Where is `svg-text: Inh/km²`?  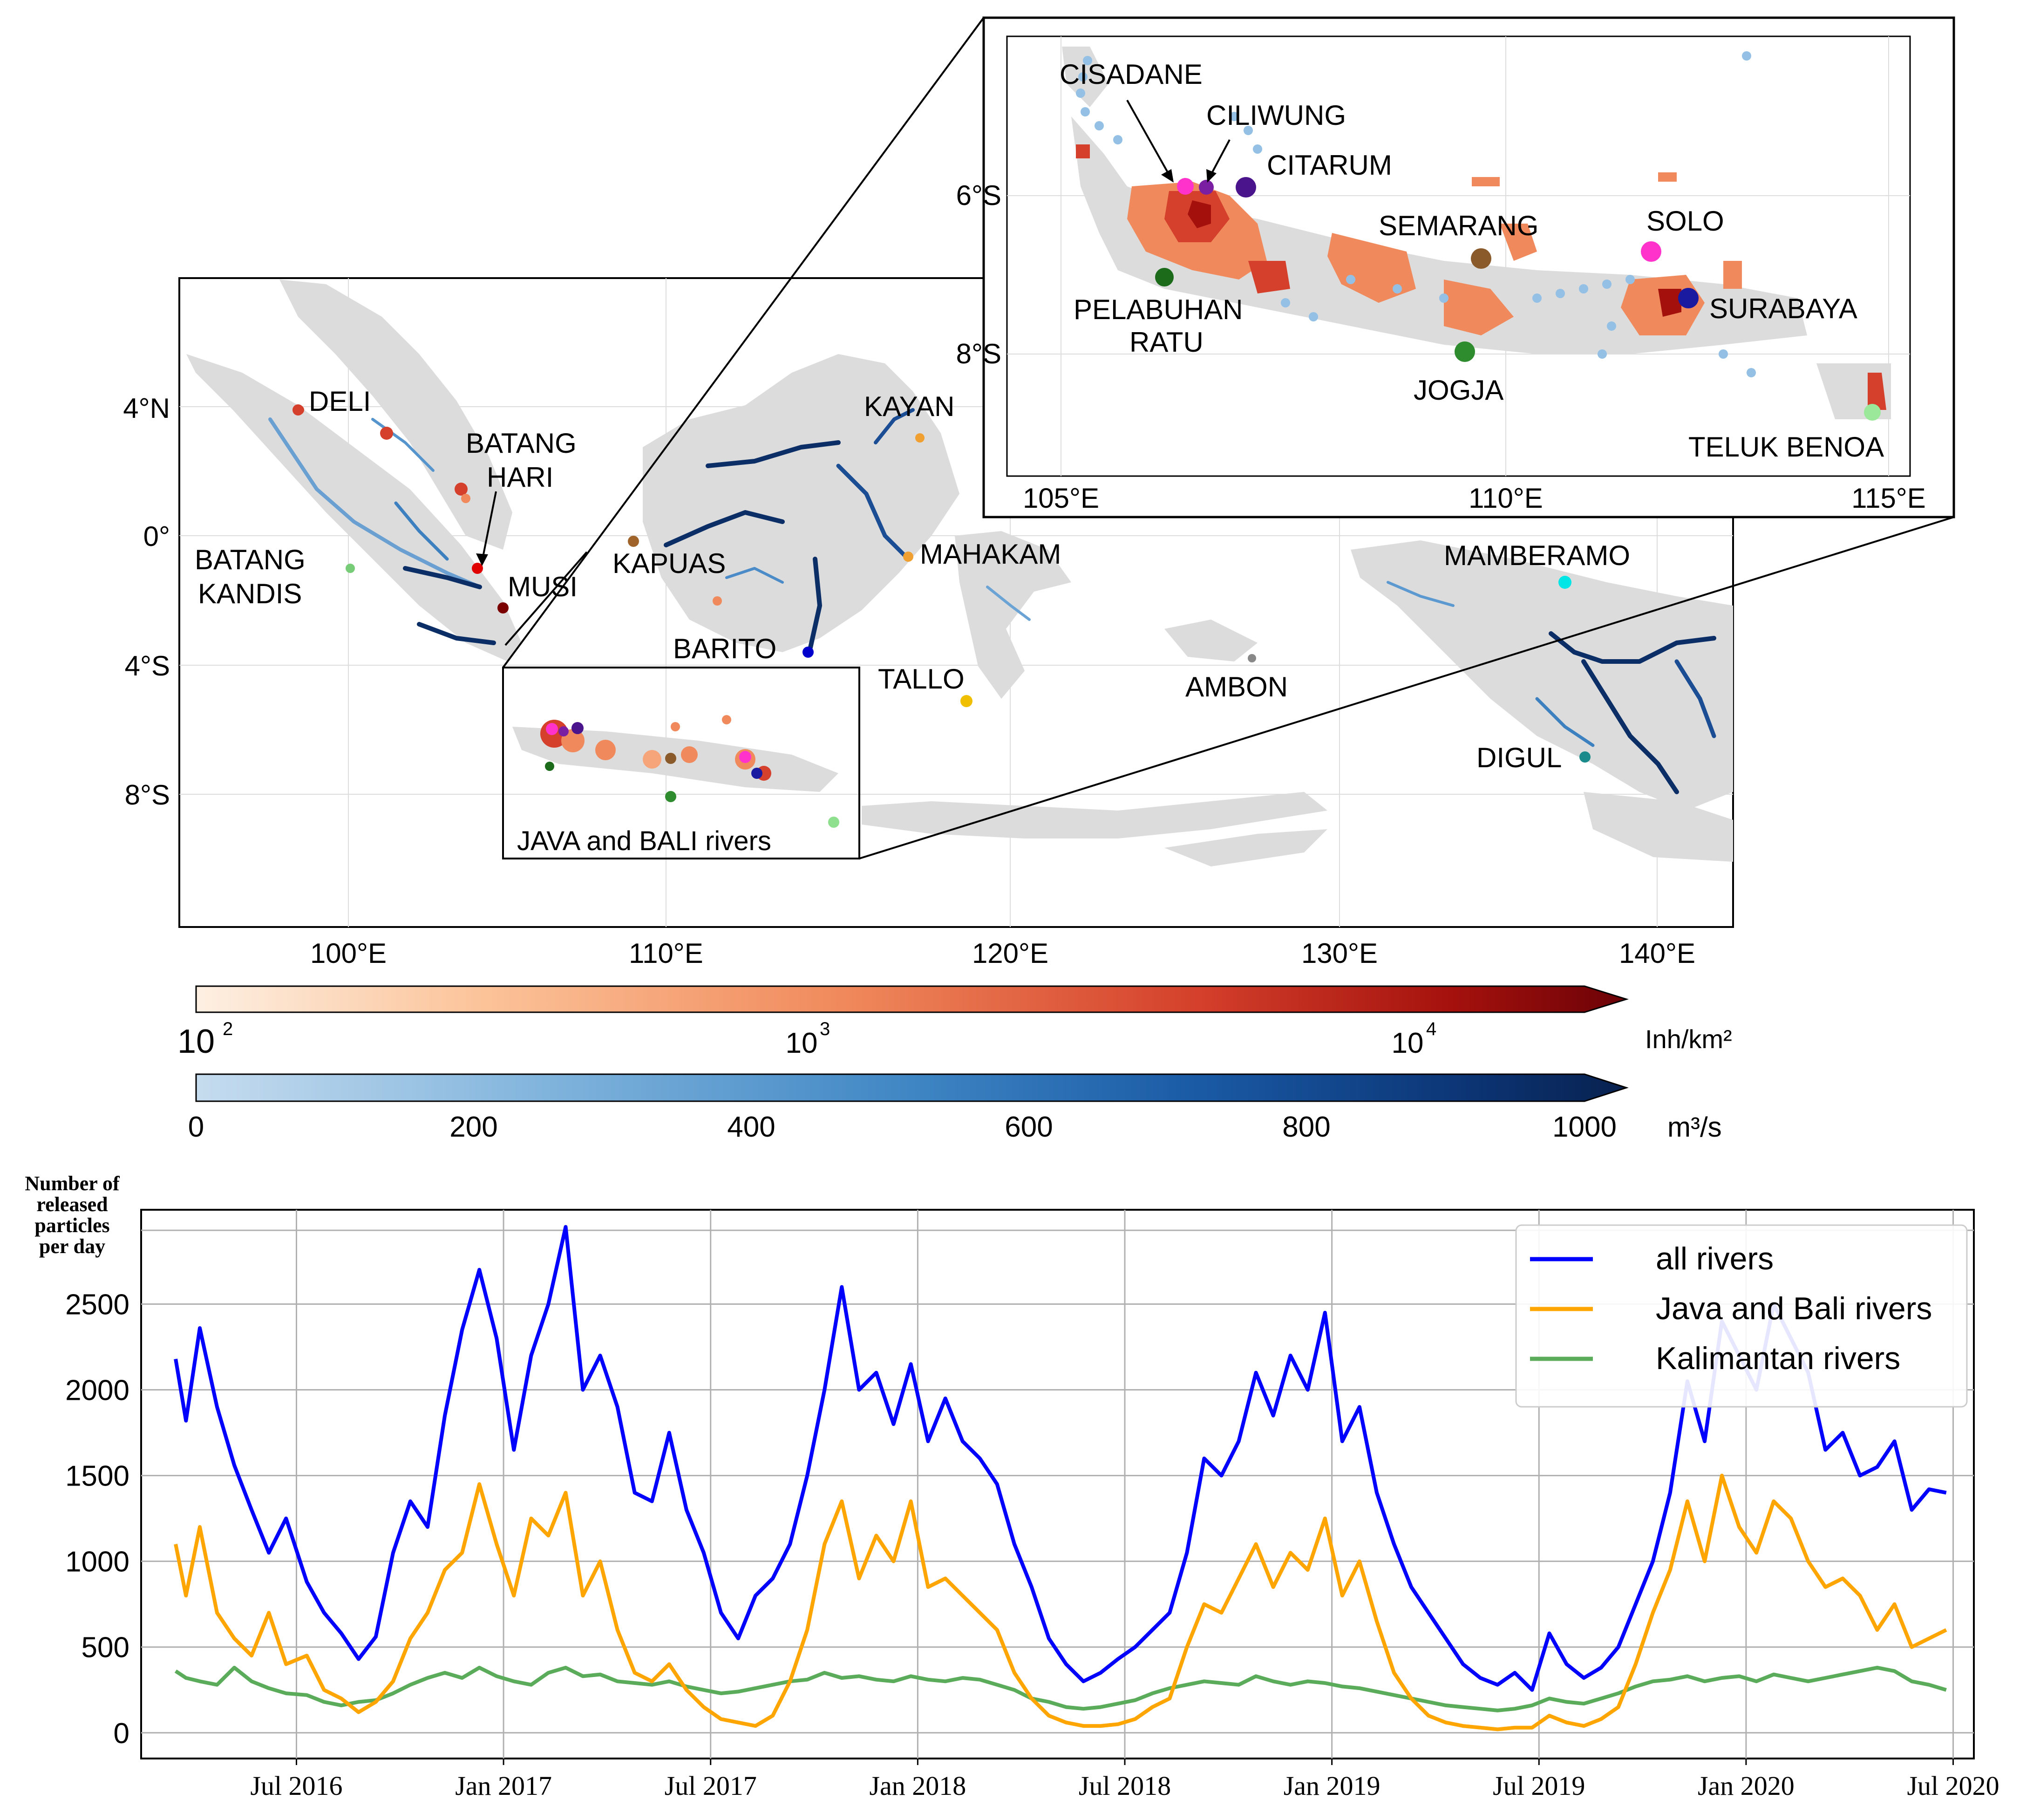
svg-text: Inh/km² is located at coordinates (1688, 1039).